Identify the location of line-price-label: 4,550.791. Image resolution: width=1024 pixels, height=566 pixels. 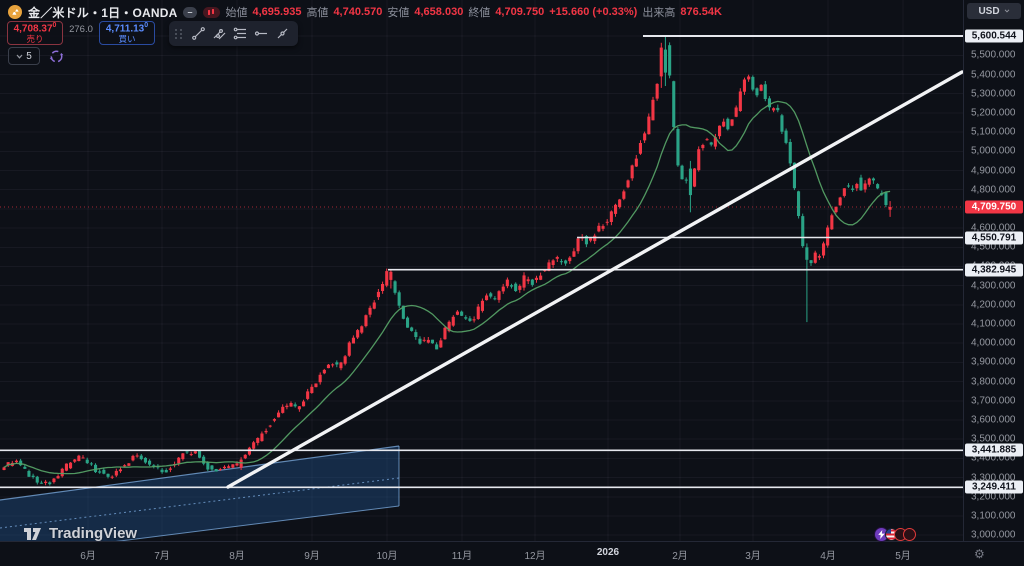
(994, 237).